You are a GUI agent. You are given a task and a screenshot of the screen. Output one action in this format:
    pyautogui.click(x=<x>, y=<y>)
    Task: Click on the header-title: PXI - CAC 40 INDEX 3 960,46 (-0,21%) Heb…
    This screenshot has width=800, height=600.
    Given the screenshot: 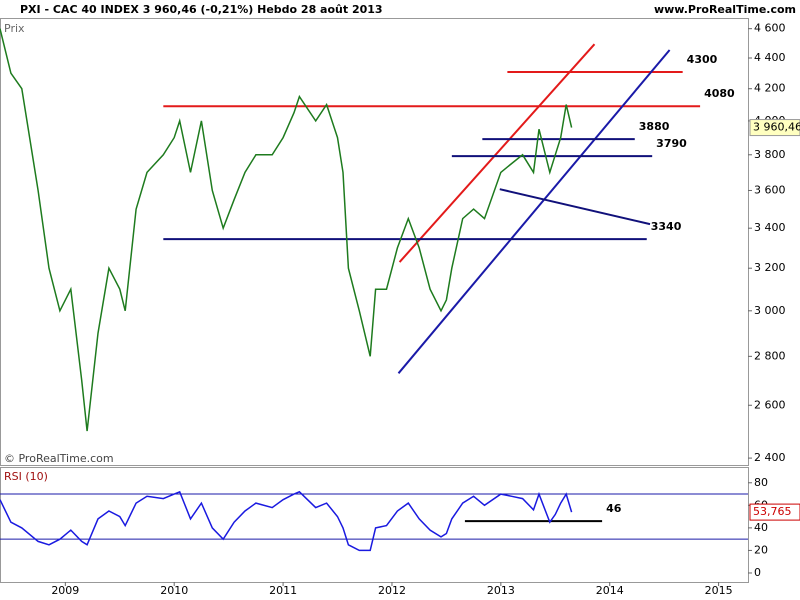 What is the action you would take?
    pyautogui.click(x=201, y=9)
    